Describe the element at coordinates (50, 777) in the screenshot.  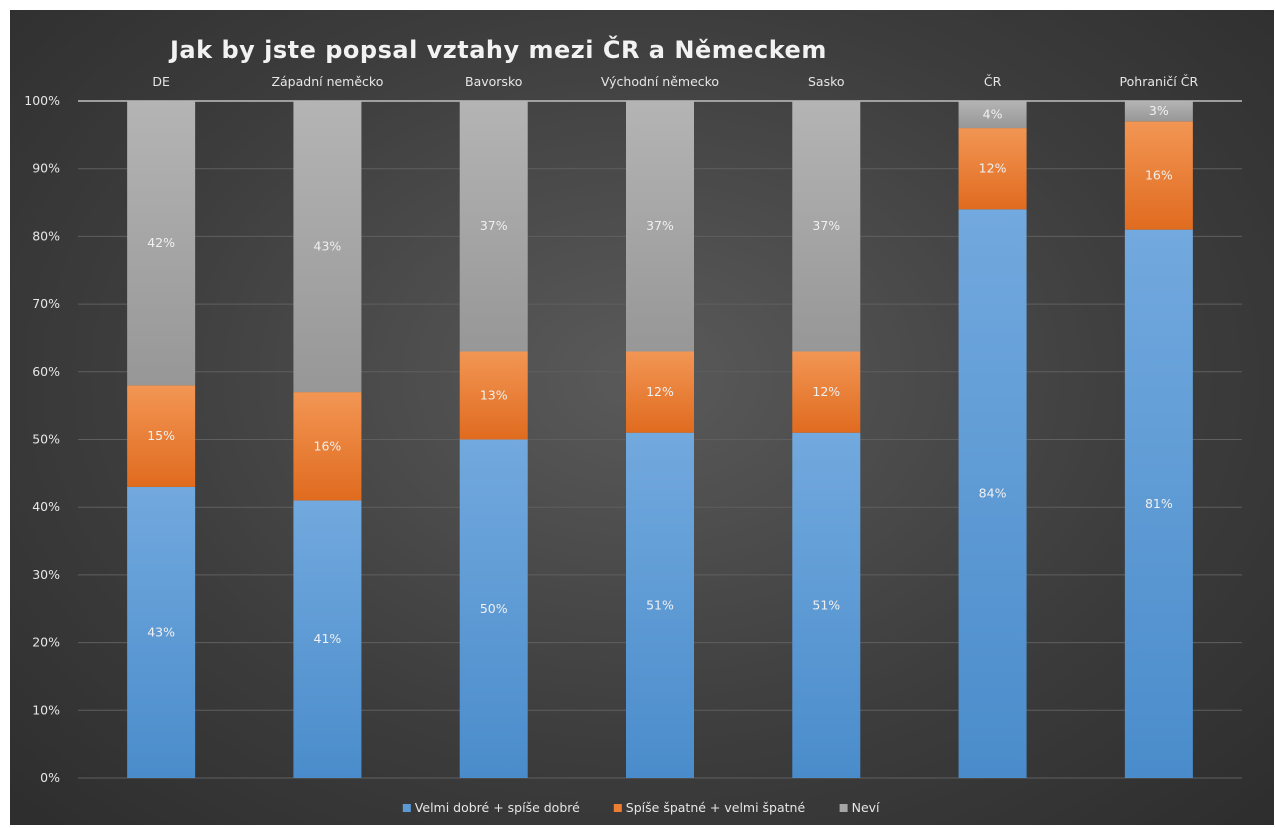
I see `y-tick-label: 0%` at that location.